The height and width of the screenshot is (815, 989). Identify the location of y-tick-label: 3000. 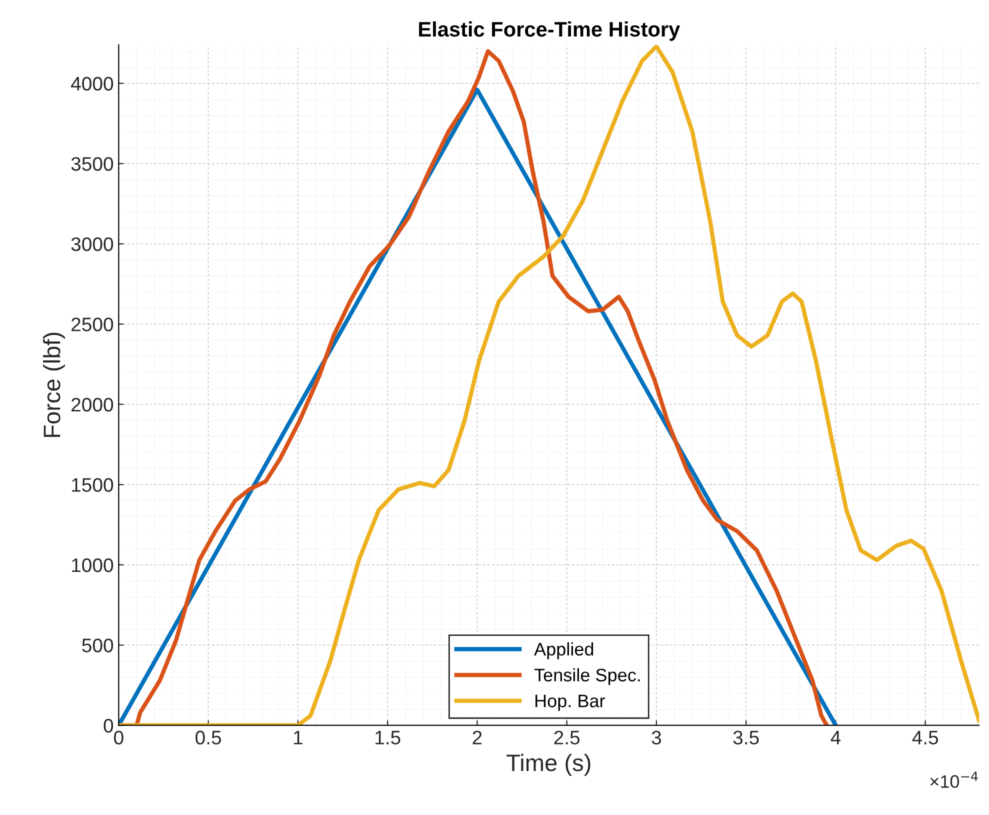
(92, 244).